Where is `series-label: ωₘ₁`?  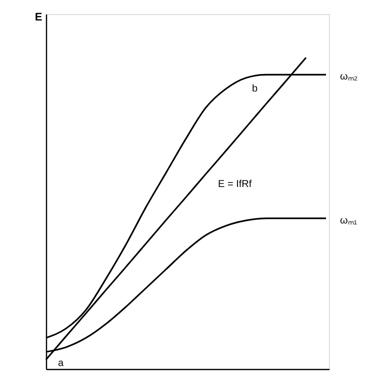 series-label: ωₘ₁ is located at coordinates (349, 220).